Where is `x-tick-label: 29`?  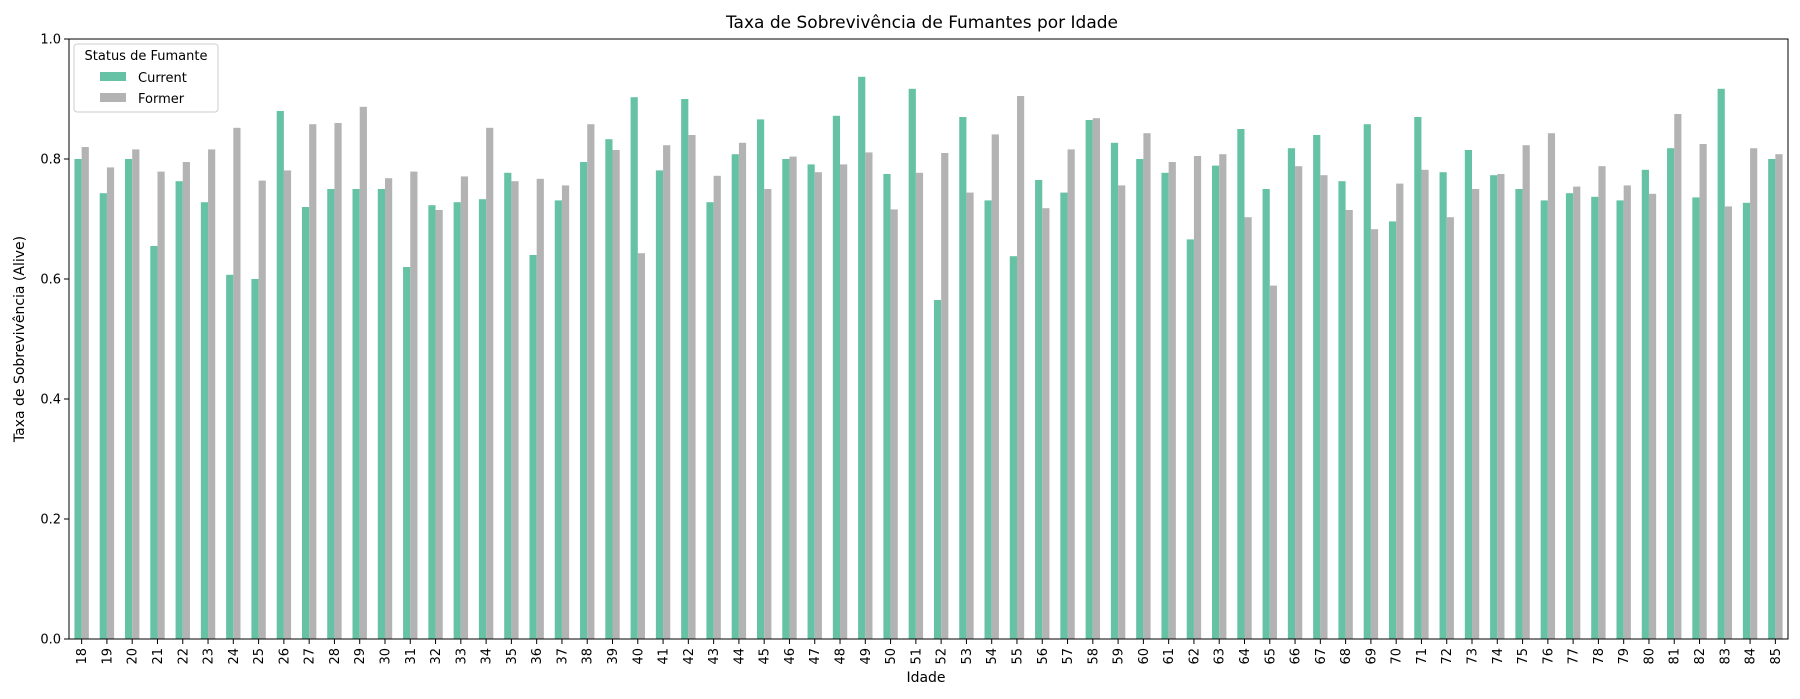 x-tick-label: 29 is located at coordinates (360, 656).